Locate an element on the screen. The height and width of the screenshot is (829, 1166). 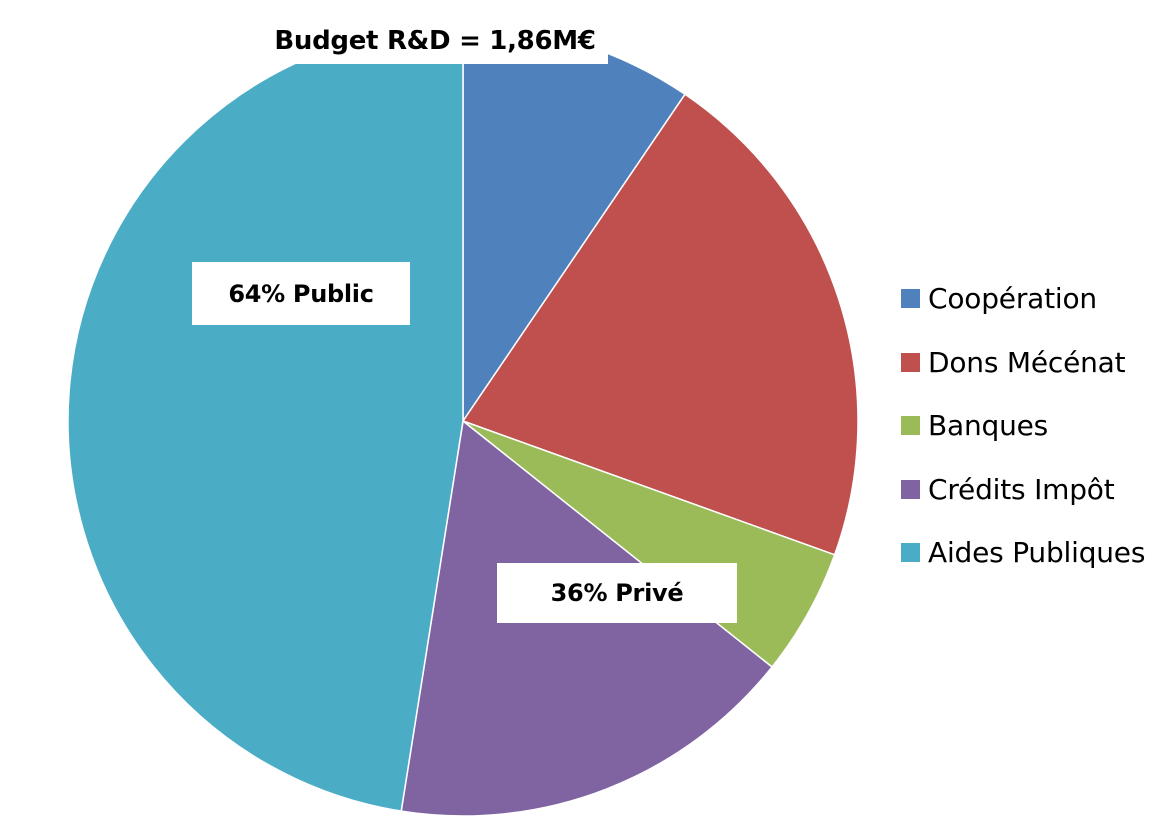
chart-title: Budget R&D = 1,86M€ is located at coordinates (435, 41).